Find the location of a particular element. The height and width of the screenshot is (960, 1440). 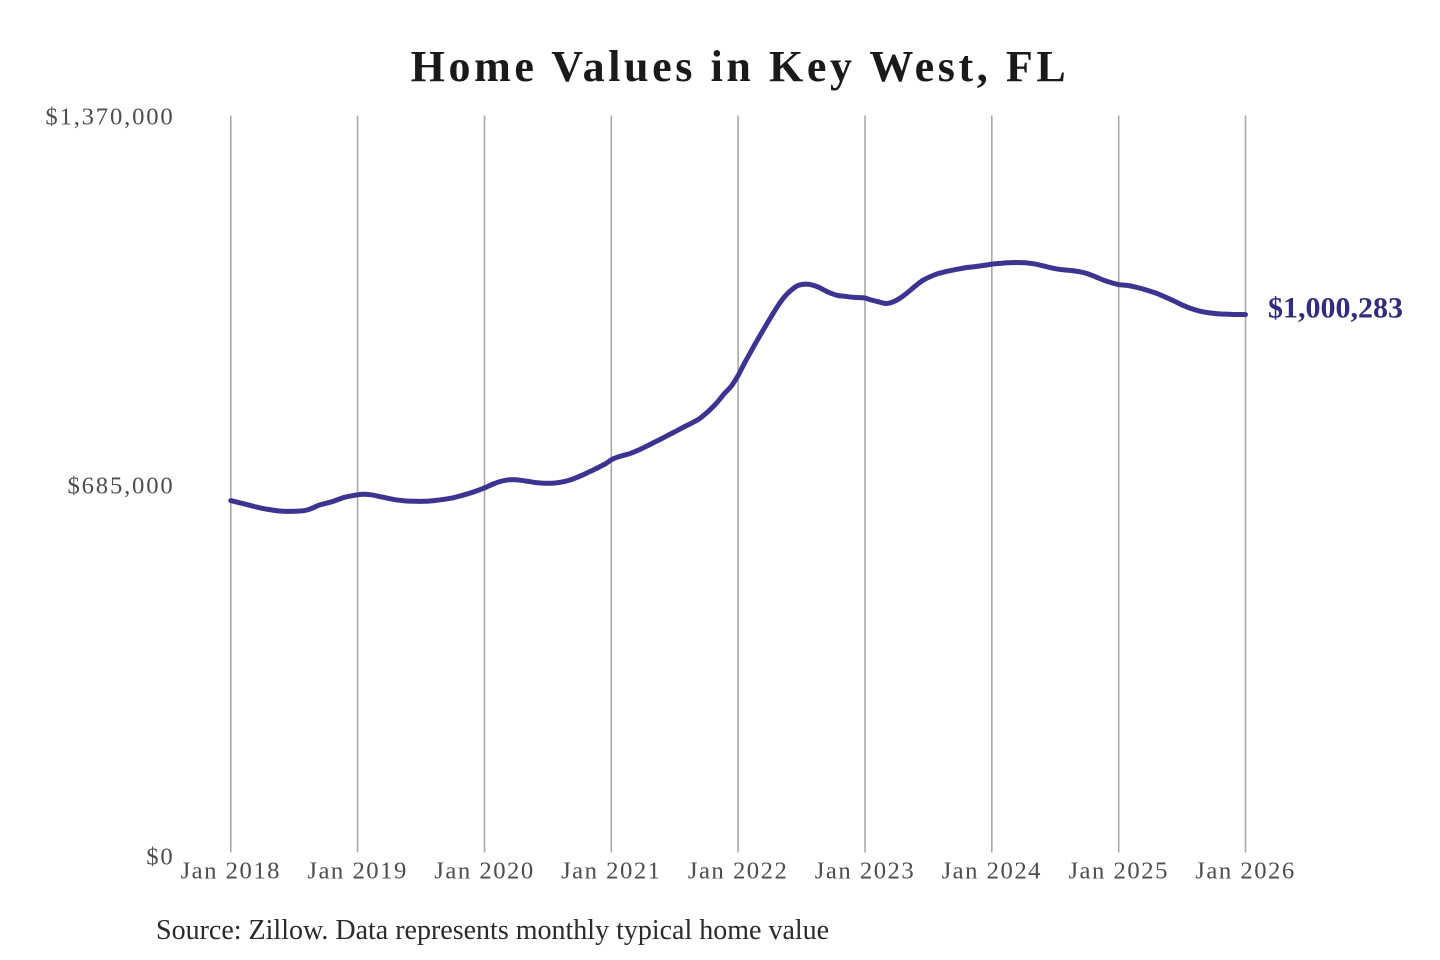

svg-text: Jan 2019 is located at coordinates (357, 871).